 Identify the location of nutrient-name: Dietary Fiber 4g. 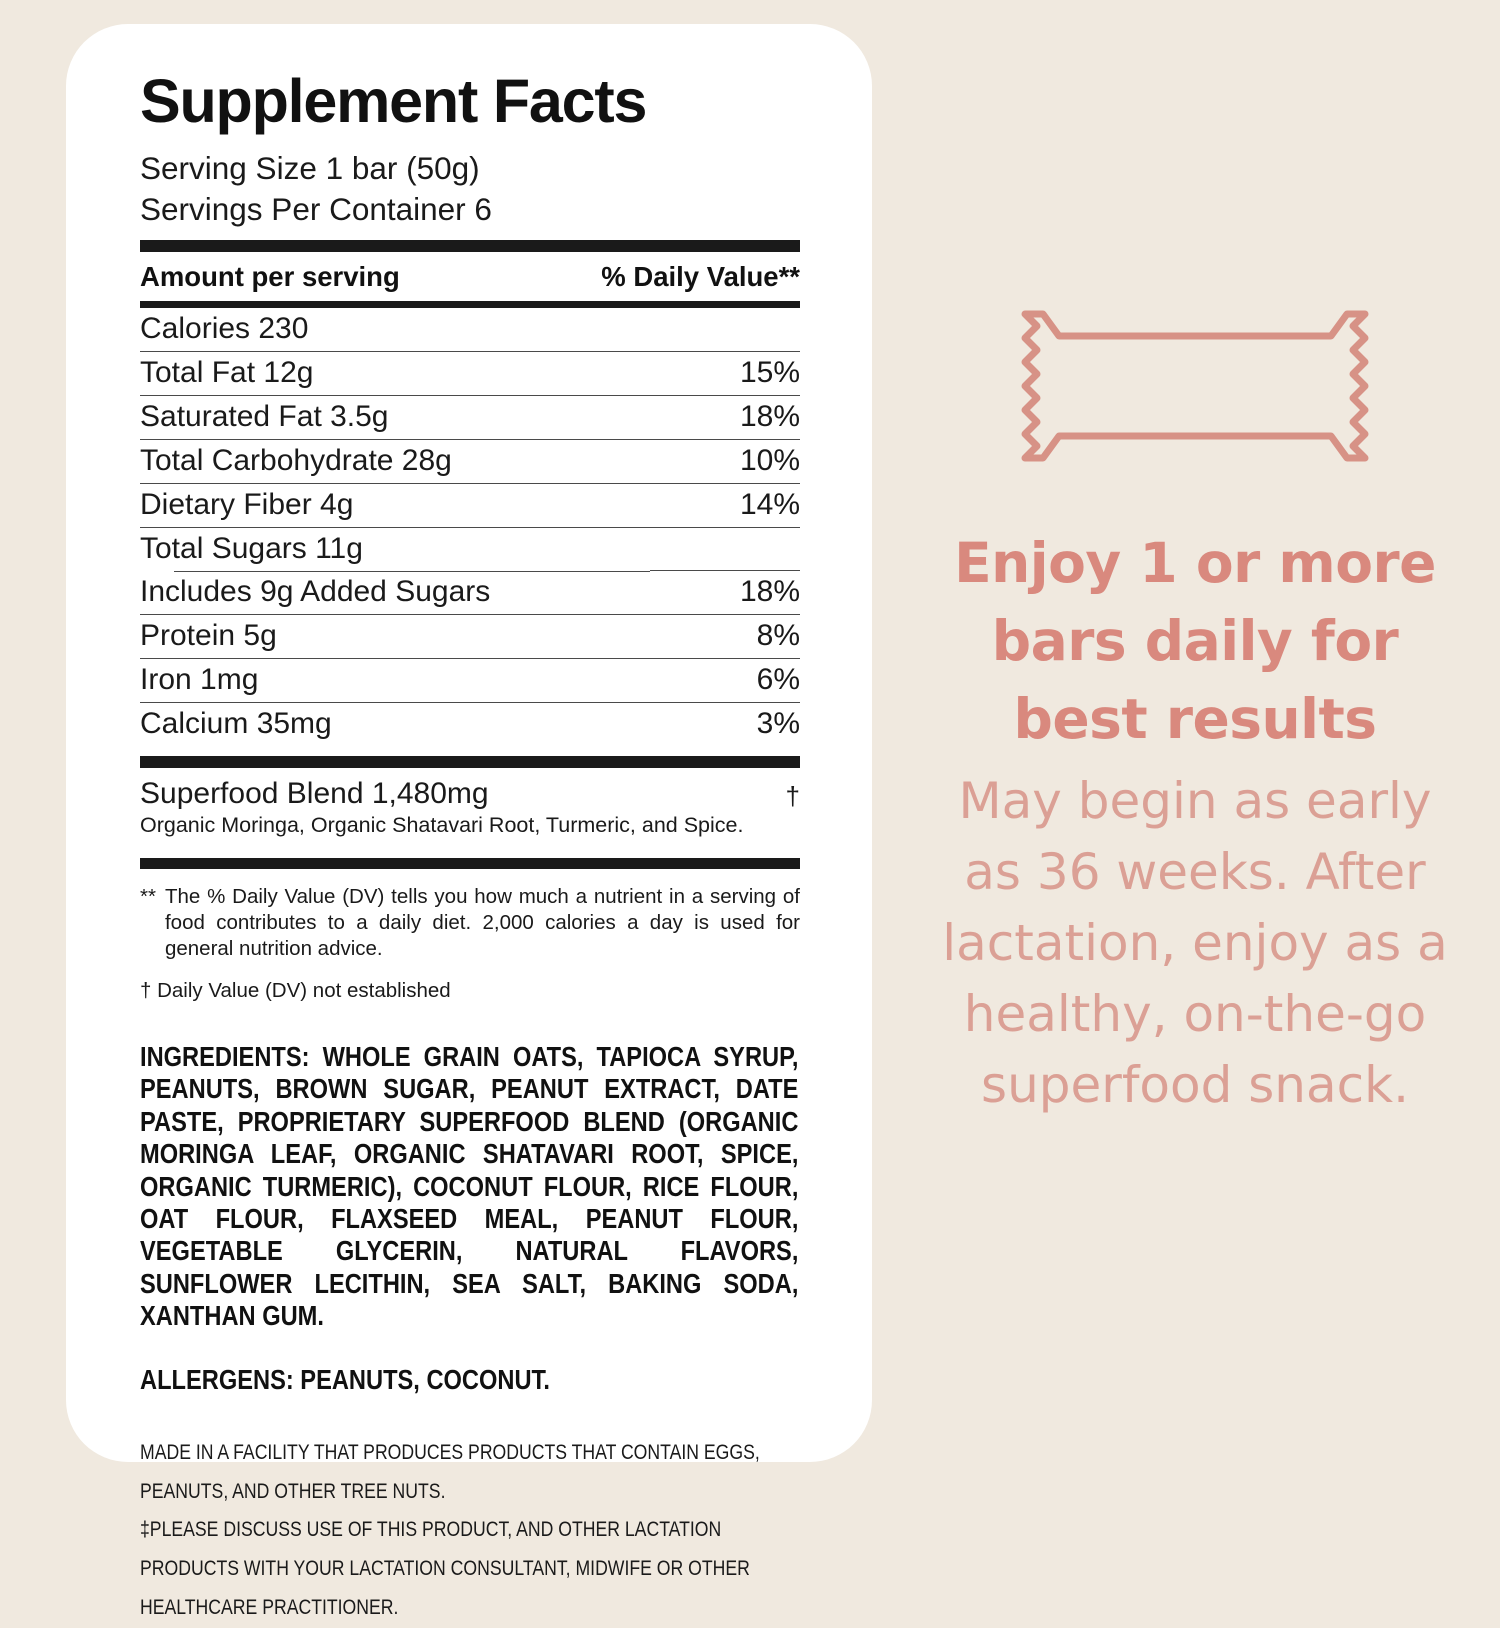
(395, 505).